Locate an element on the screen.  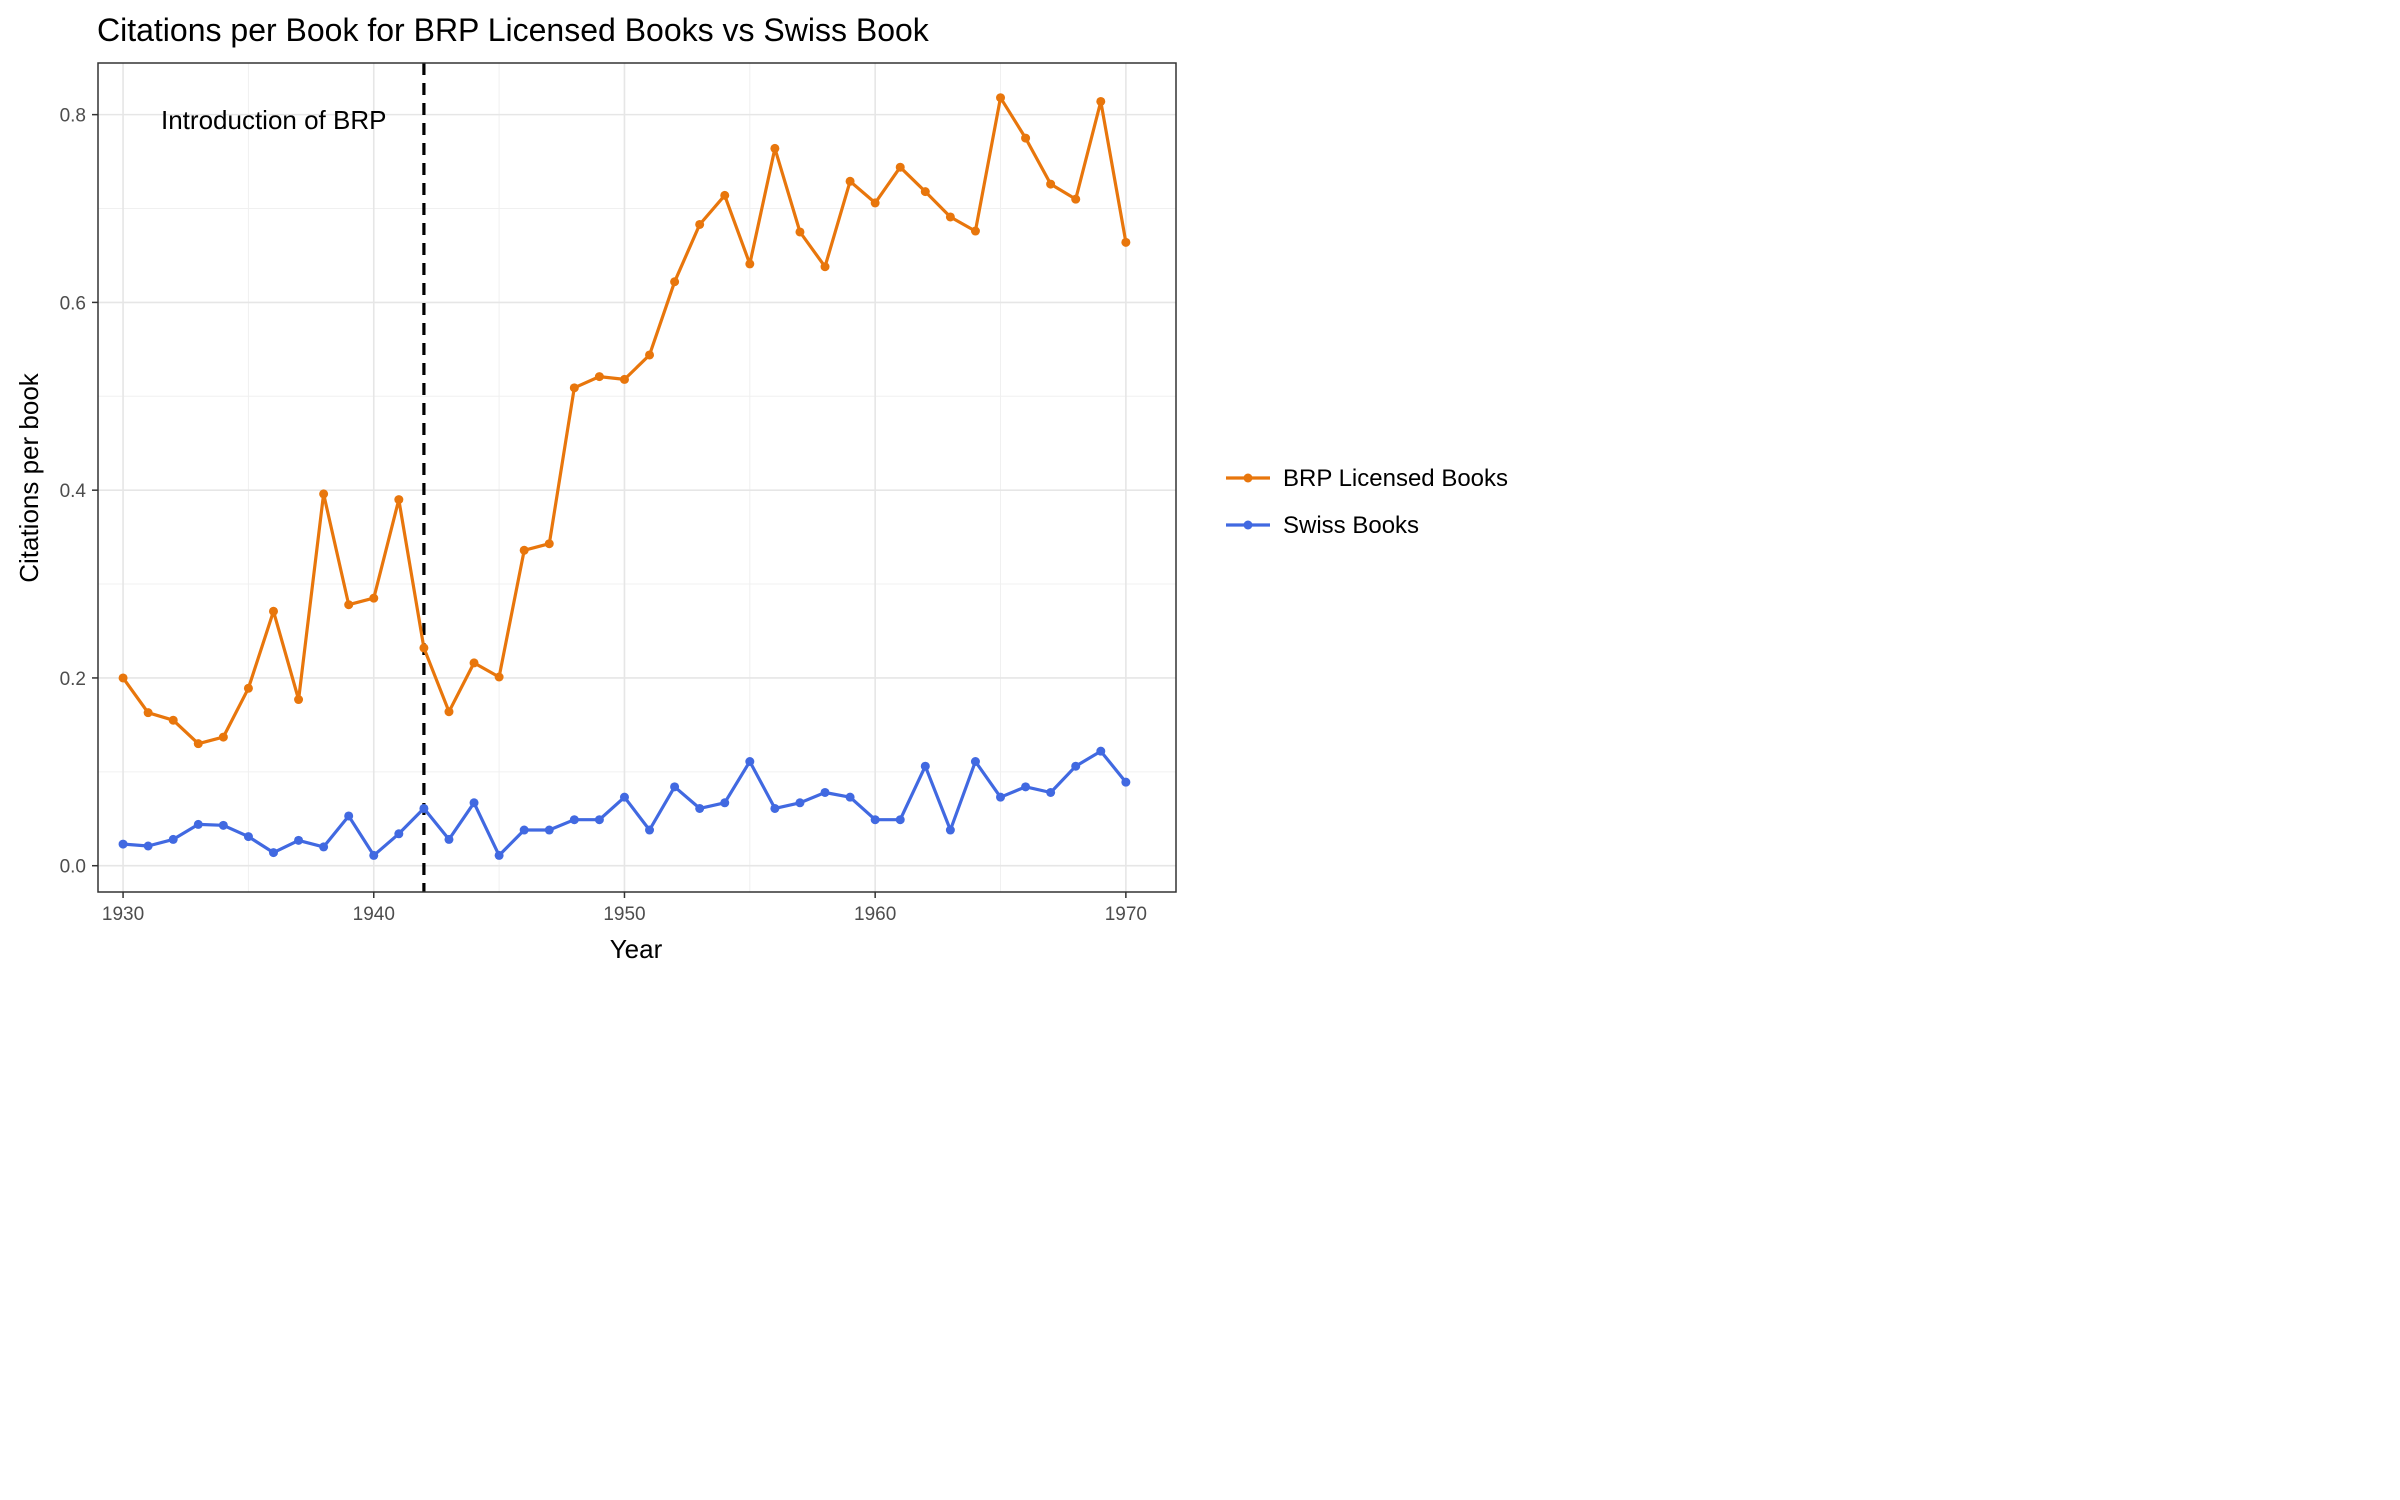
legend: BRP Licensed Books Swiss Books is located at coordinates (1367, 502).